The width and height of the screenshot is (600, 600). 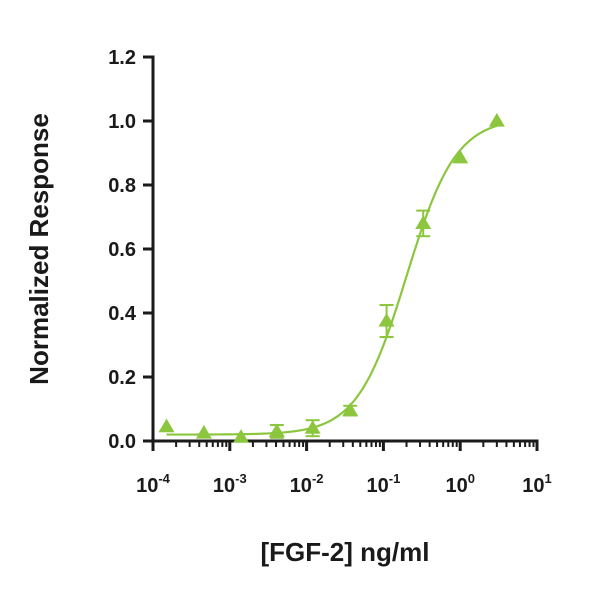 I want to click on y-axis-title: Normalized Response, so click(x=39, y=249).